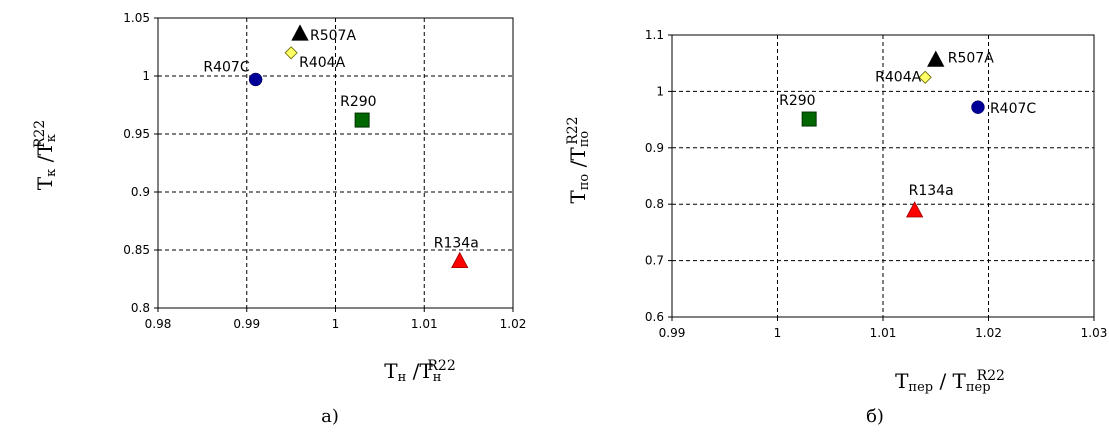  Describe the element at coordinates (136, 18) in the screenshot. I see `y-tick-label: 1.05` at that location.